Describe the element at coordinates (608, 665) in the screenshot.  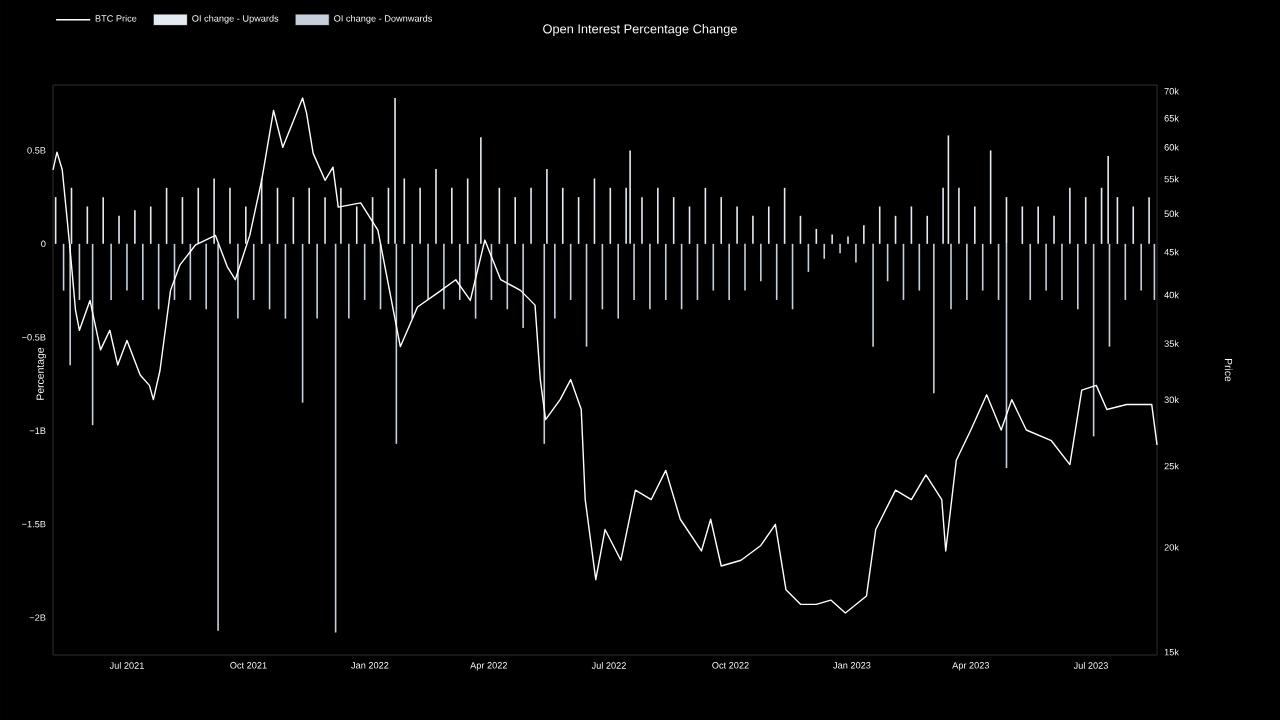
I see `x-tick-label: Jul 2022` at that location.